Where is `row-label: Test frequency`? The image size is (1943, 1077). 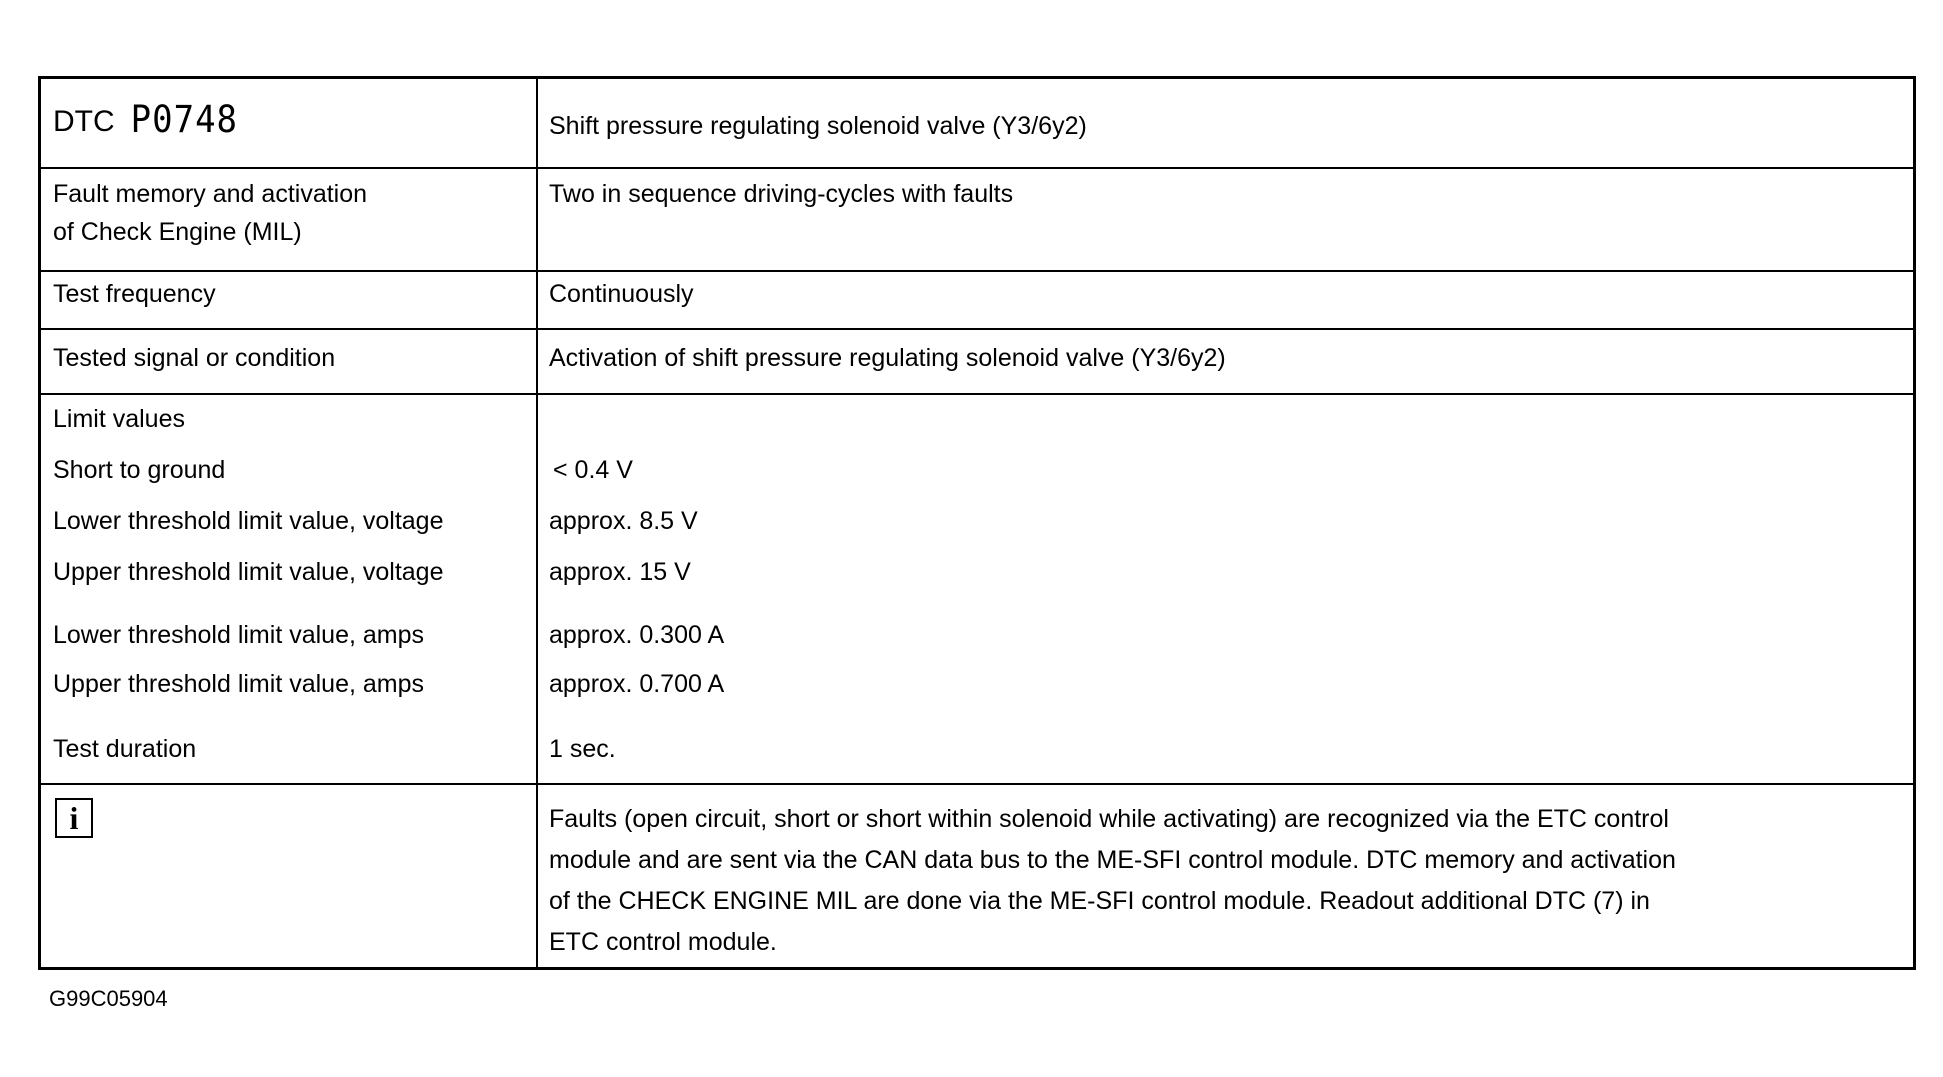
row-label: Test frequency is located at coordinates (134, 294).